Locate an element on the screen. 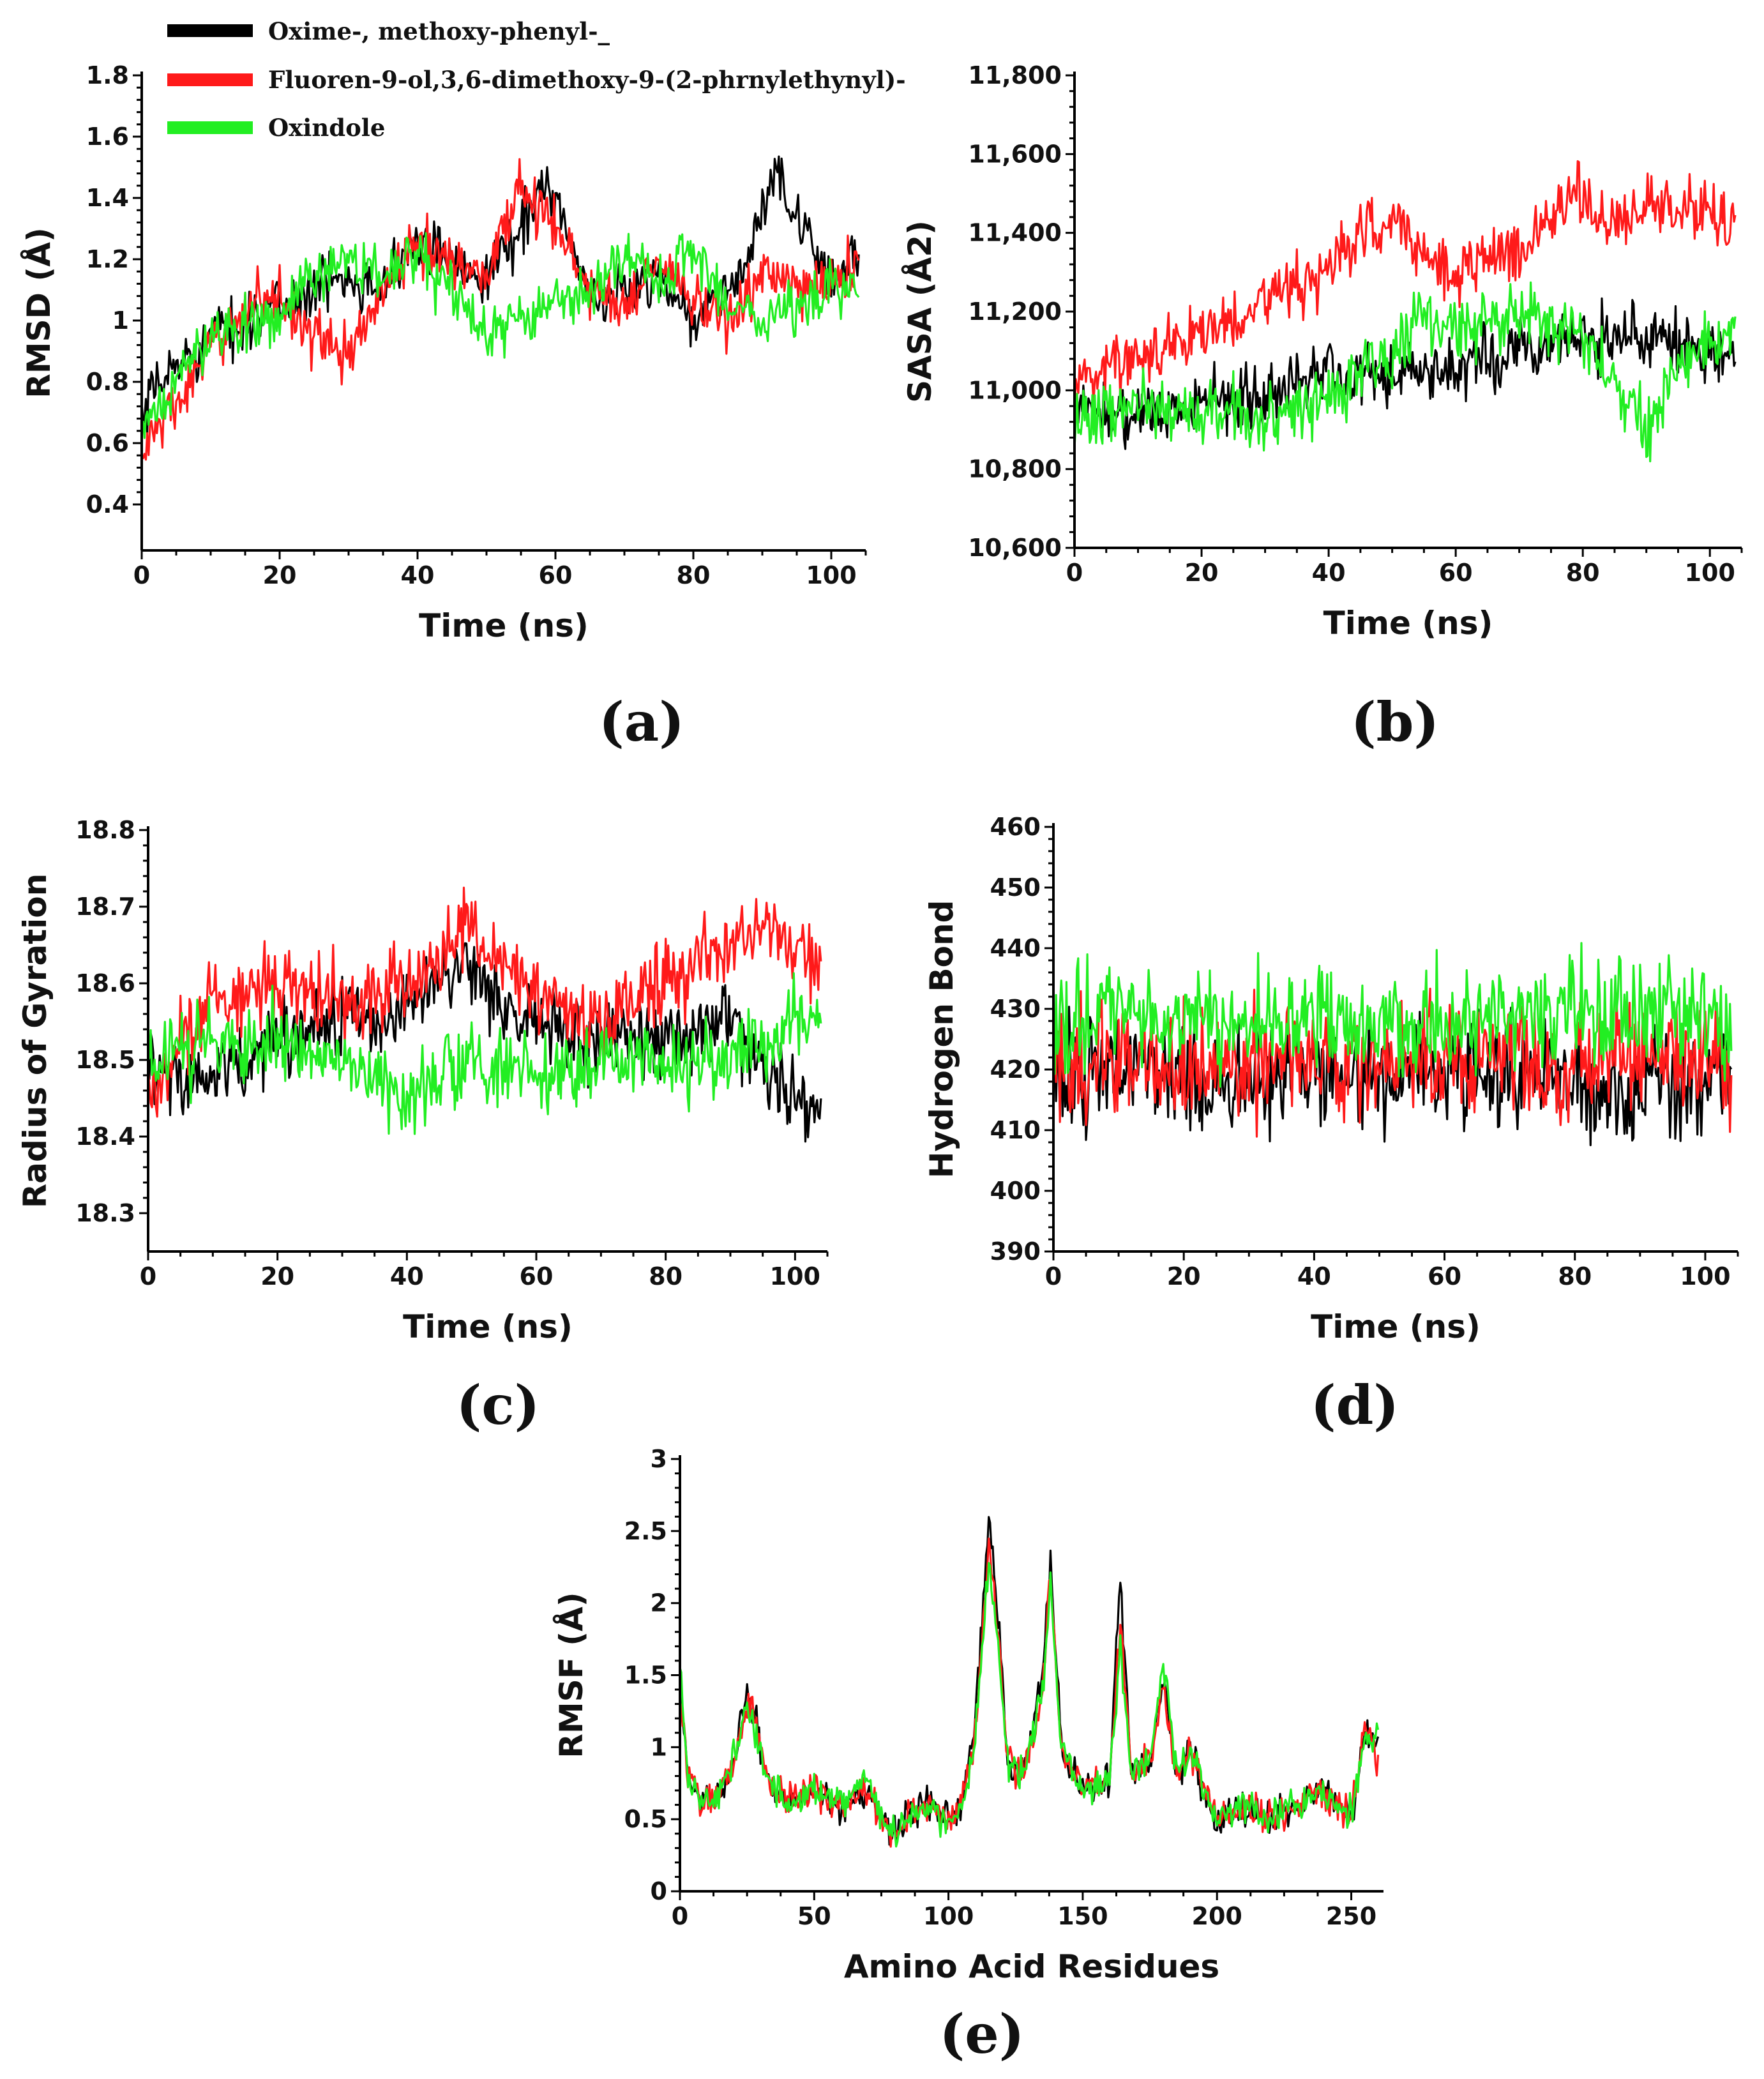 Image resolution: width=1764 pixels, height=2079 pixels. x-tick-label-e-4: 200 is located at coordinates (1217, 1916).